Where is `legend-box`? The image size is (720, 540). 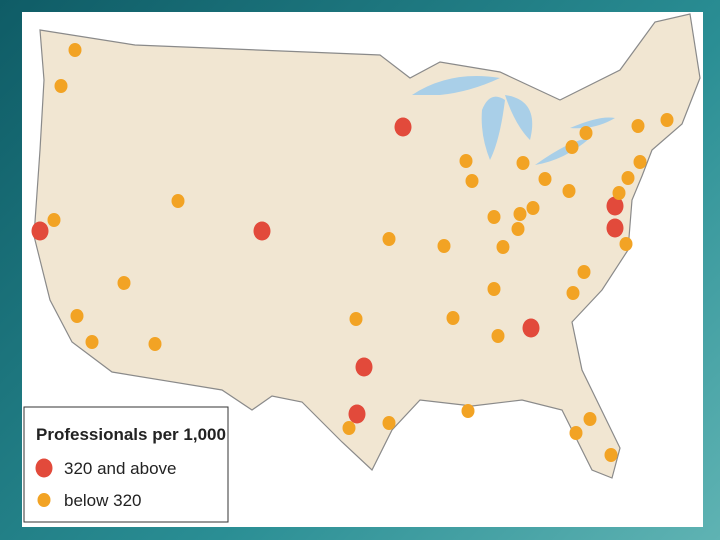
legend-box is located at coordinates (126, 464).